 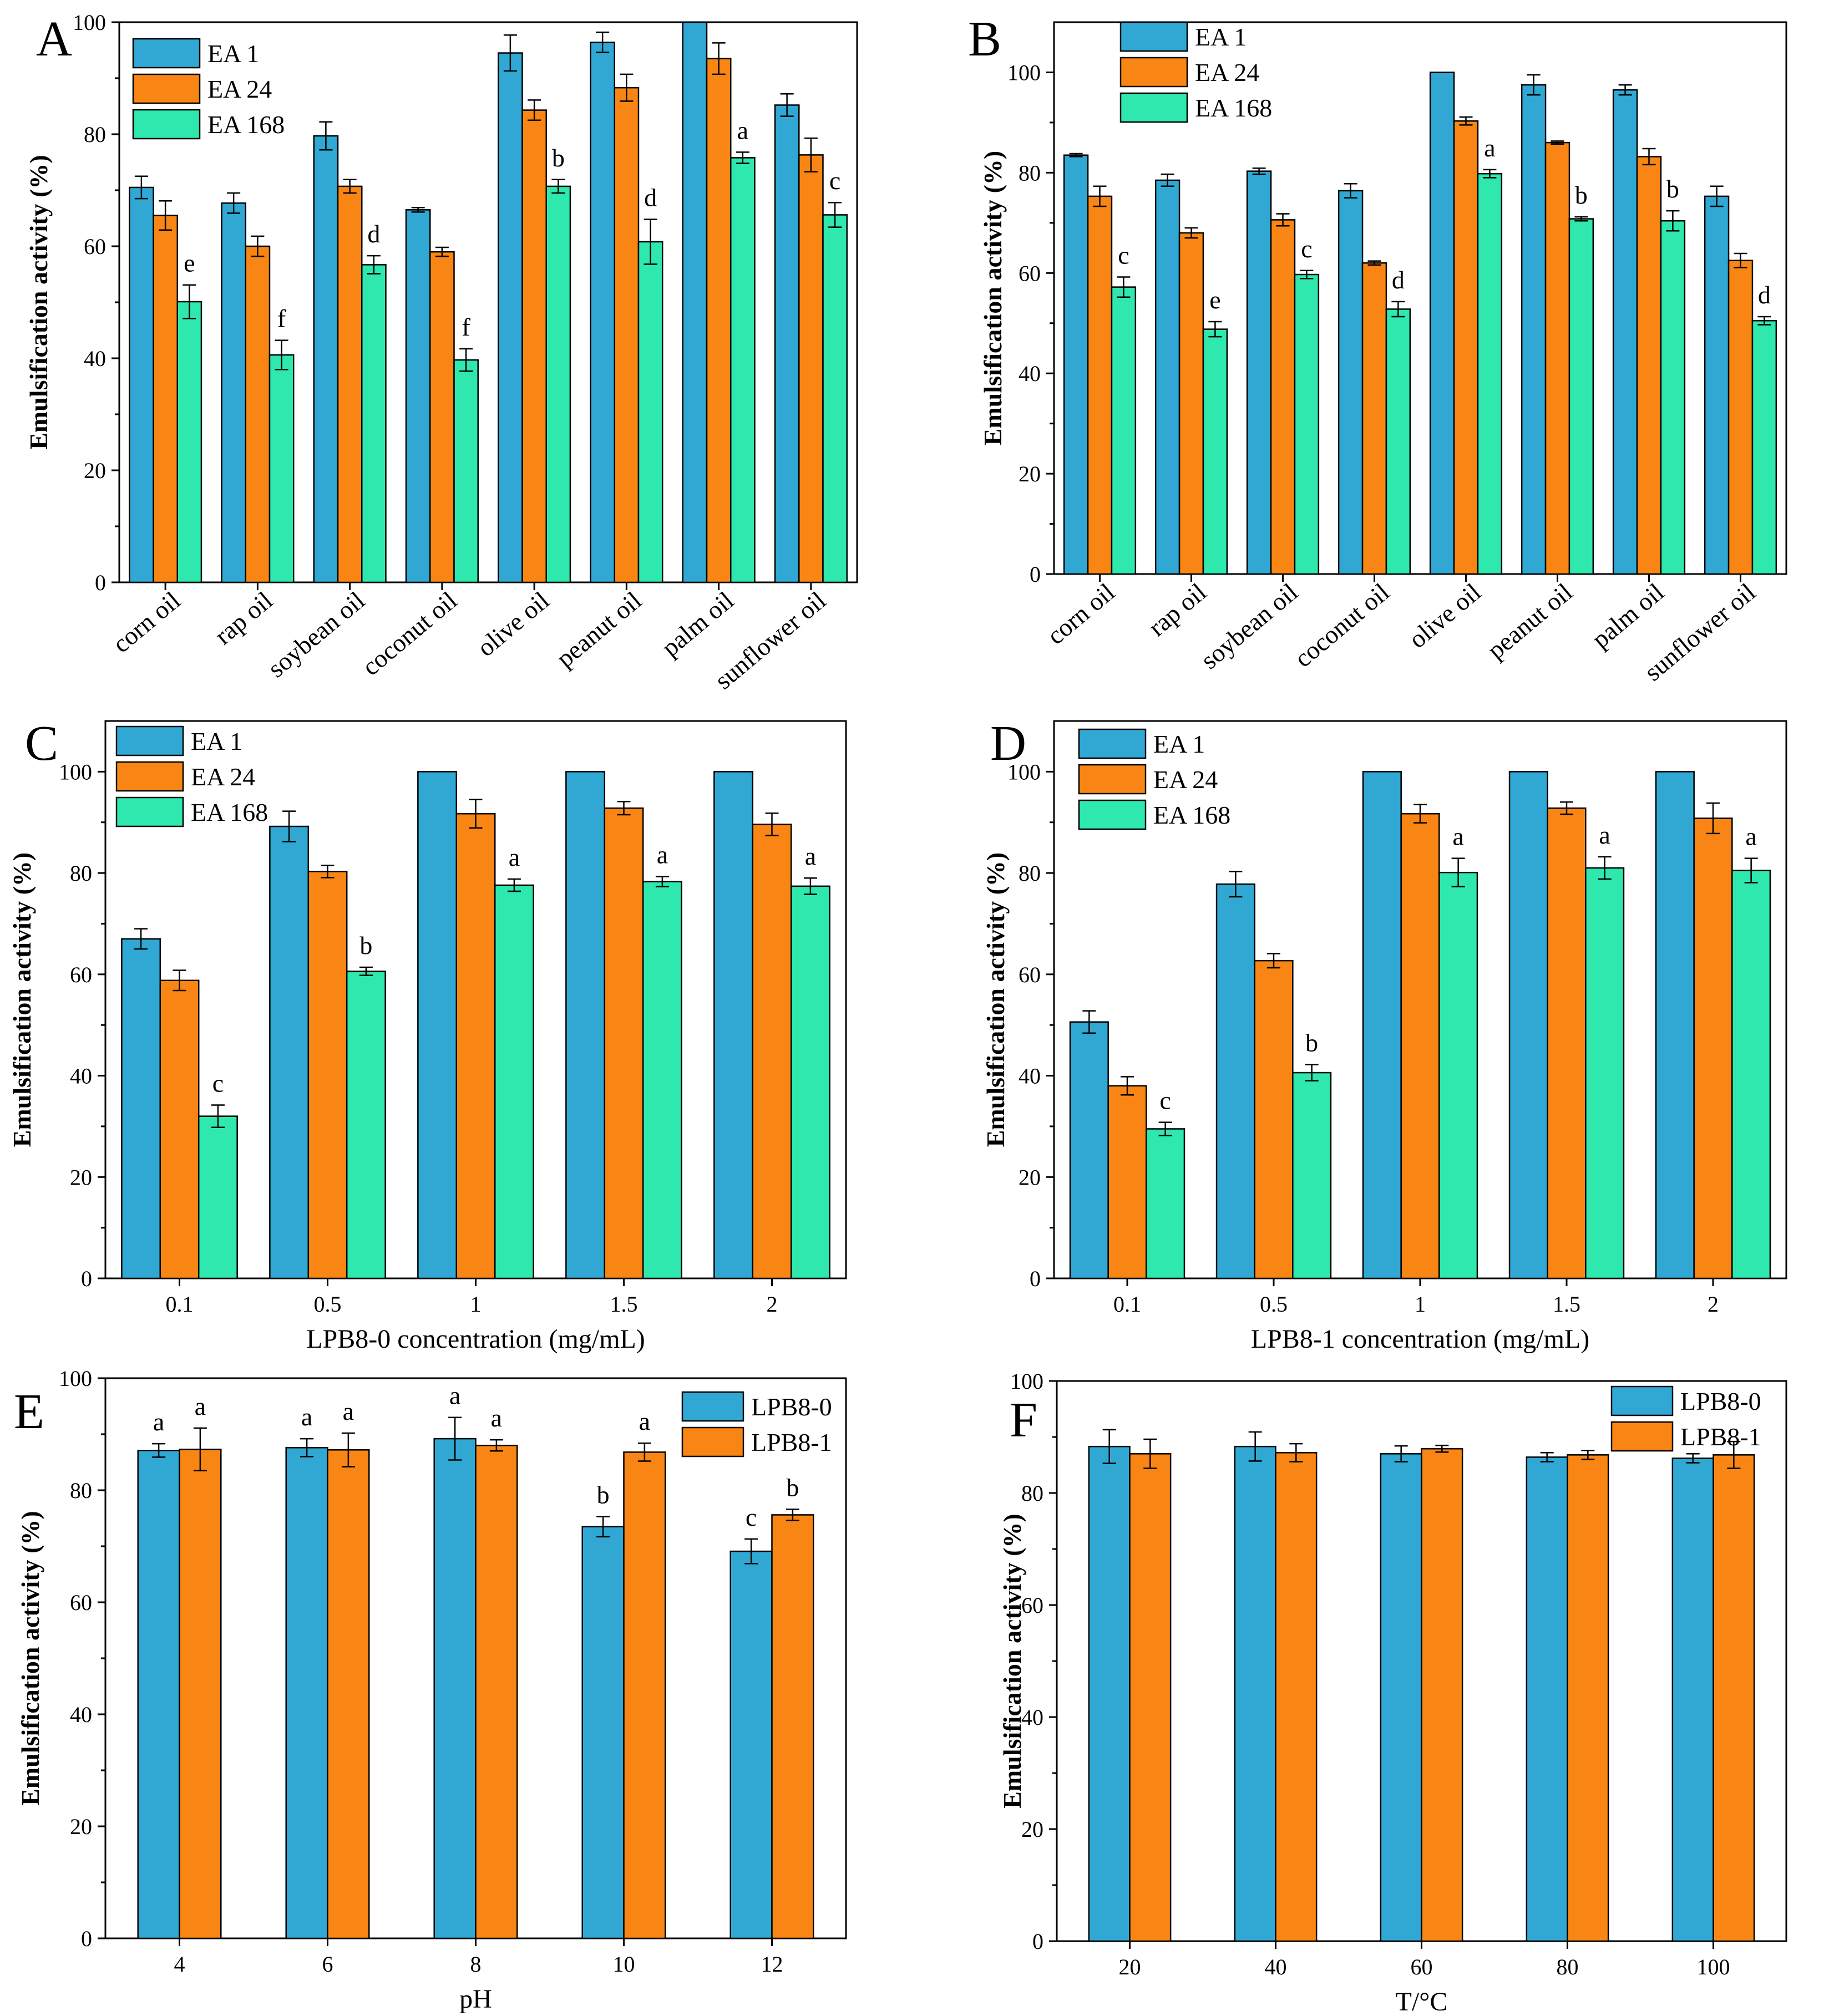 What do you see at coordinates (328, 1304) in the screenshot?
I see `x-tick-label: 0.5` at bounding box center [328, 1304].